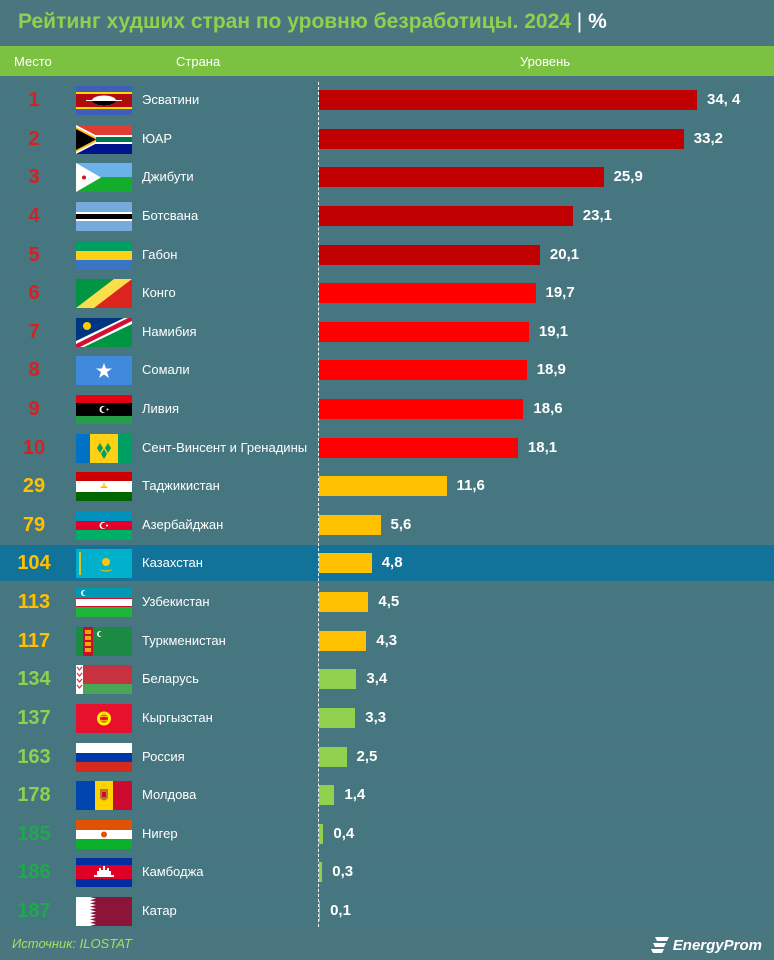  Describe the element at coordinates (34, 563) in the screenshot. I see `rank-number: 104` at that location.